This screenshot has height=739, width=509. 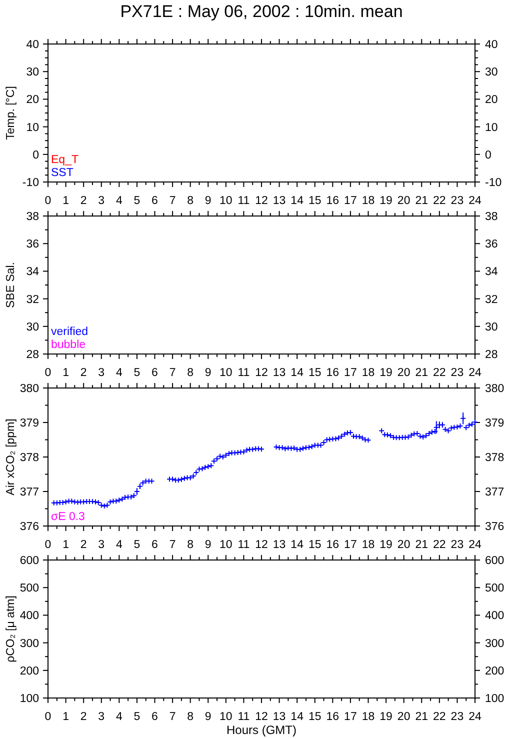 What do you see at coordinates (494, 424) in the screenshot?
I see `y2-tick-label: 379` at bounding box center [494, 424].